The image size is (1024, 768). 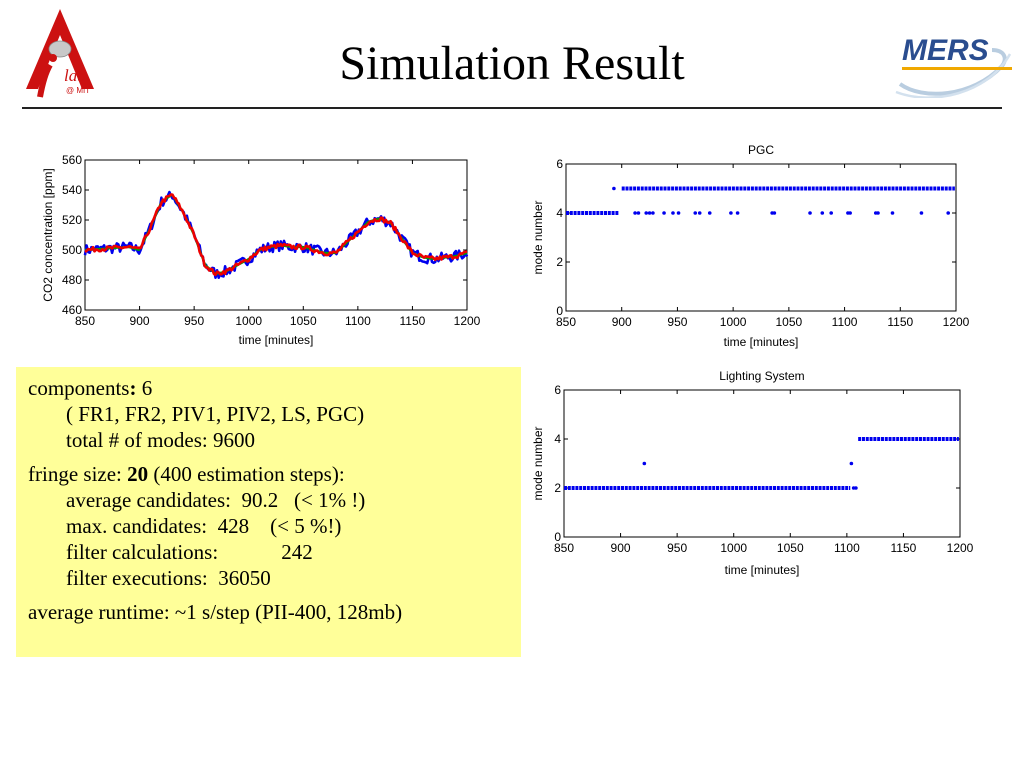 I want to click on components-list: ( FR1, FR2, PIV1, PIV2, LS, PGC), so click(x=215, y=414).